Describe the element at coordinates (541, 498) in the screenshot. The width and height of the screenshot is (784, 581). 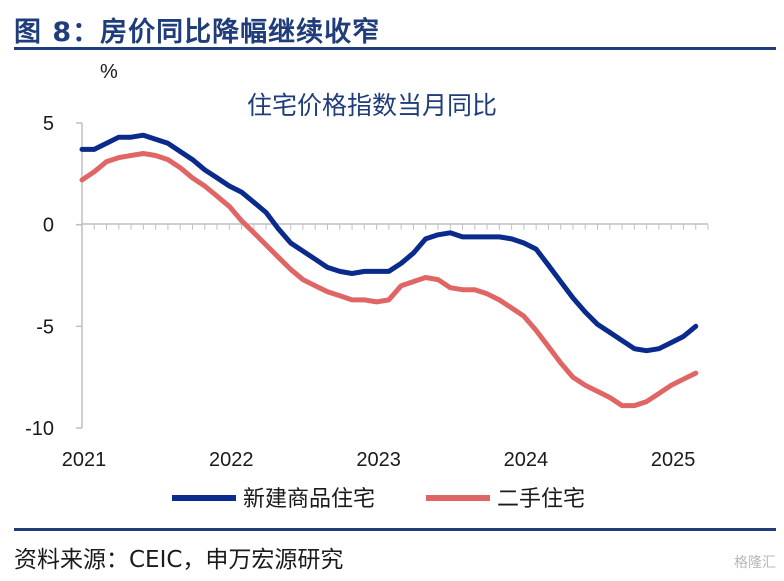
I see `legend-label-used-homes: 二手住宅` at that location.